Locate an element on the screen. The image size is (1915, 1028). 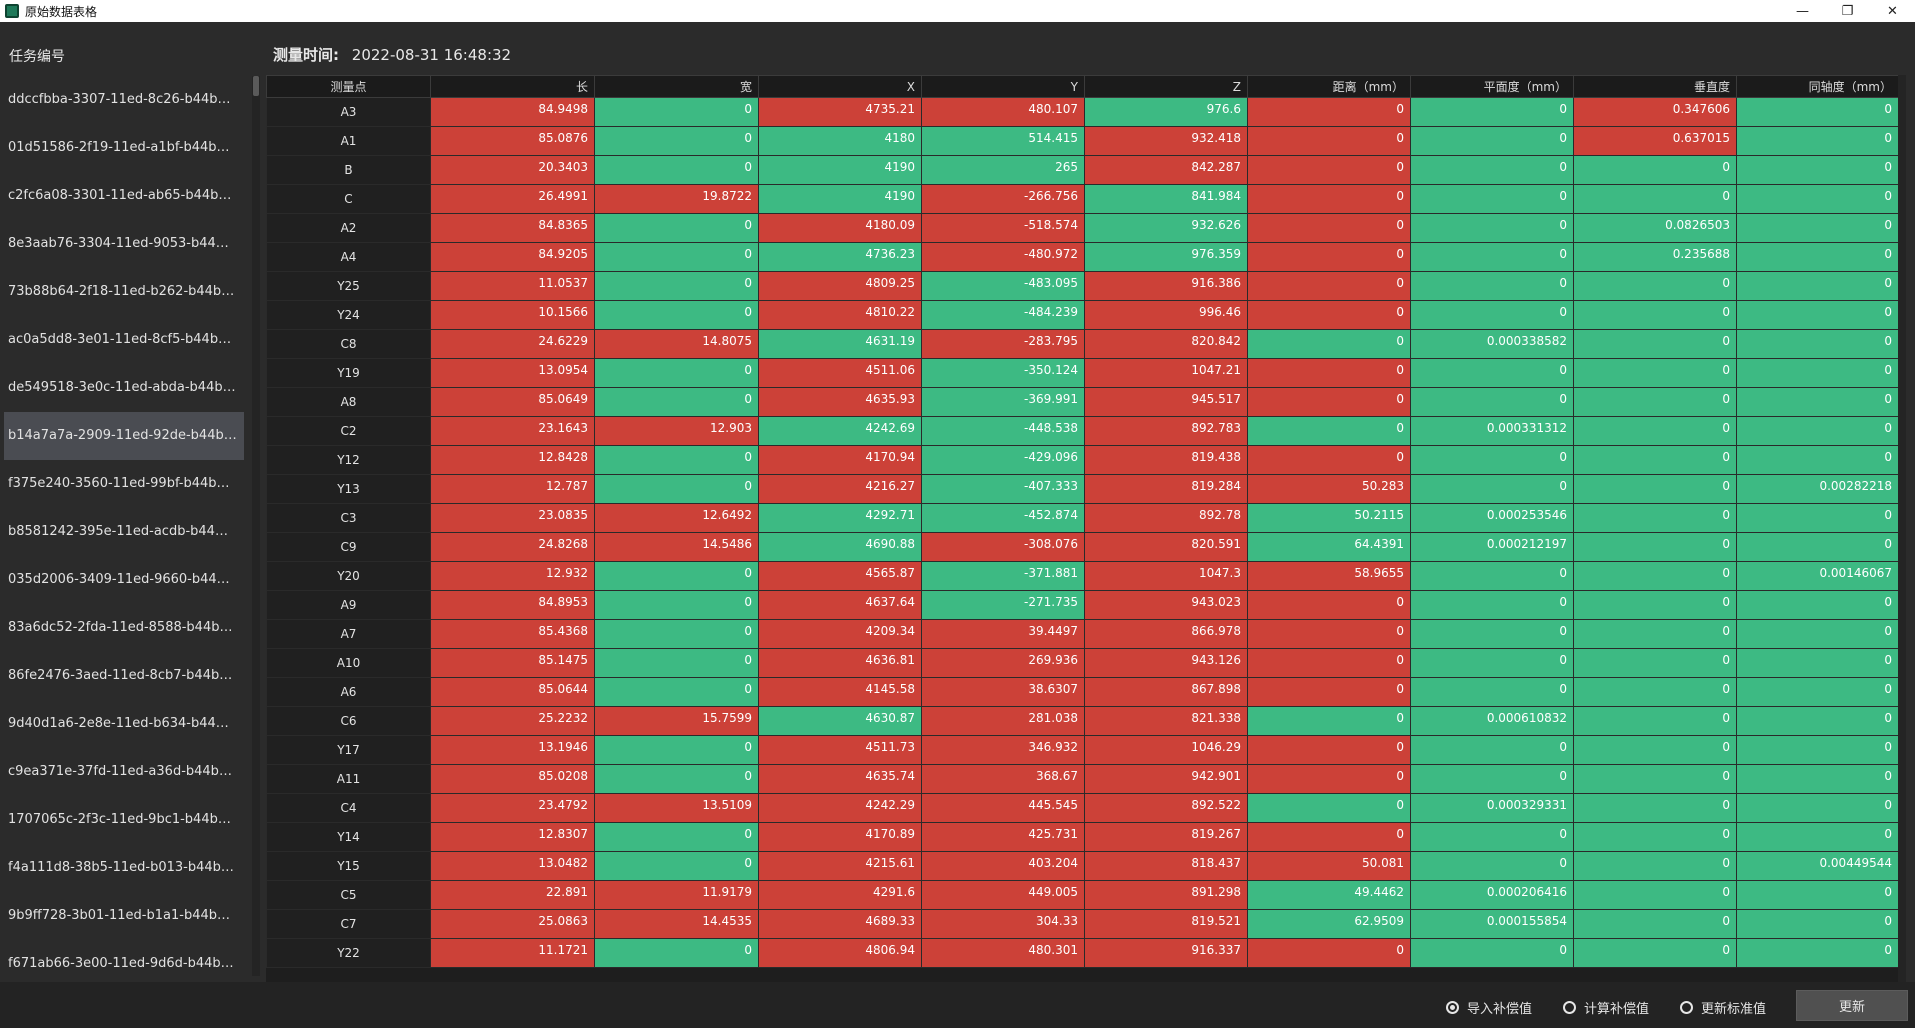
table-cell: 14.8075 is located at coordinates (676, 344).